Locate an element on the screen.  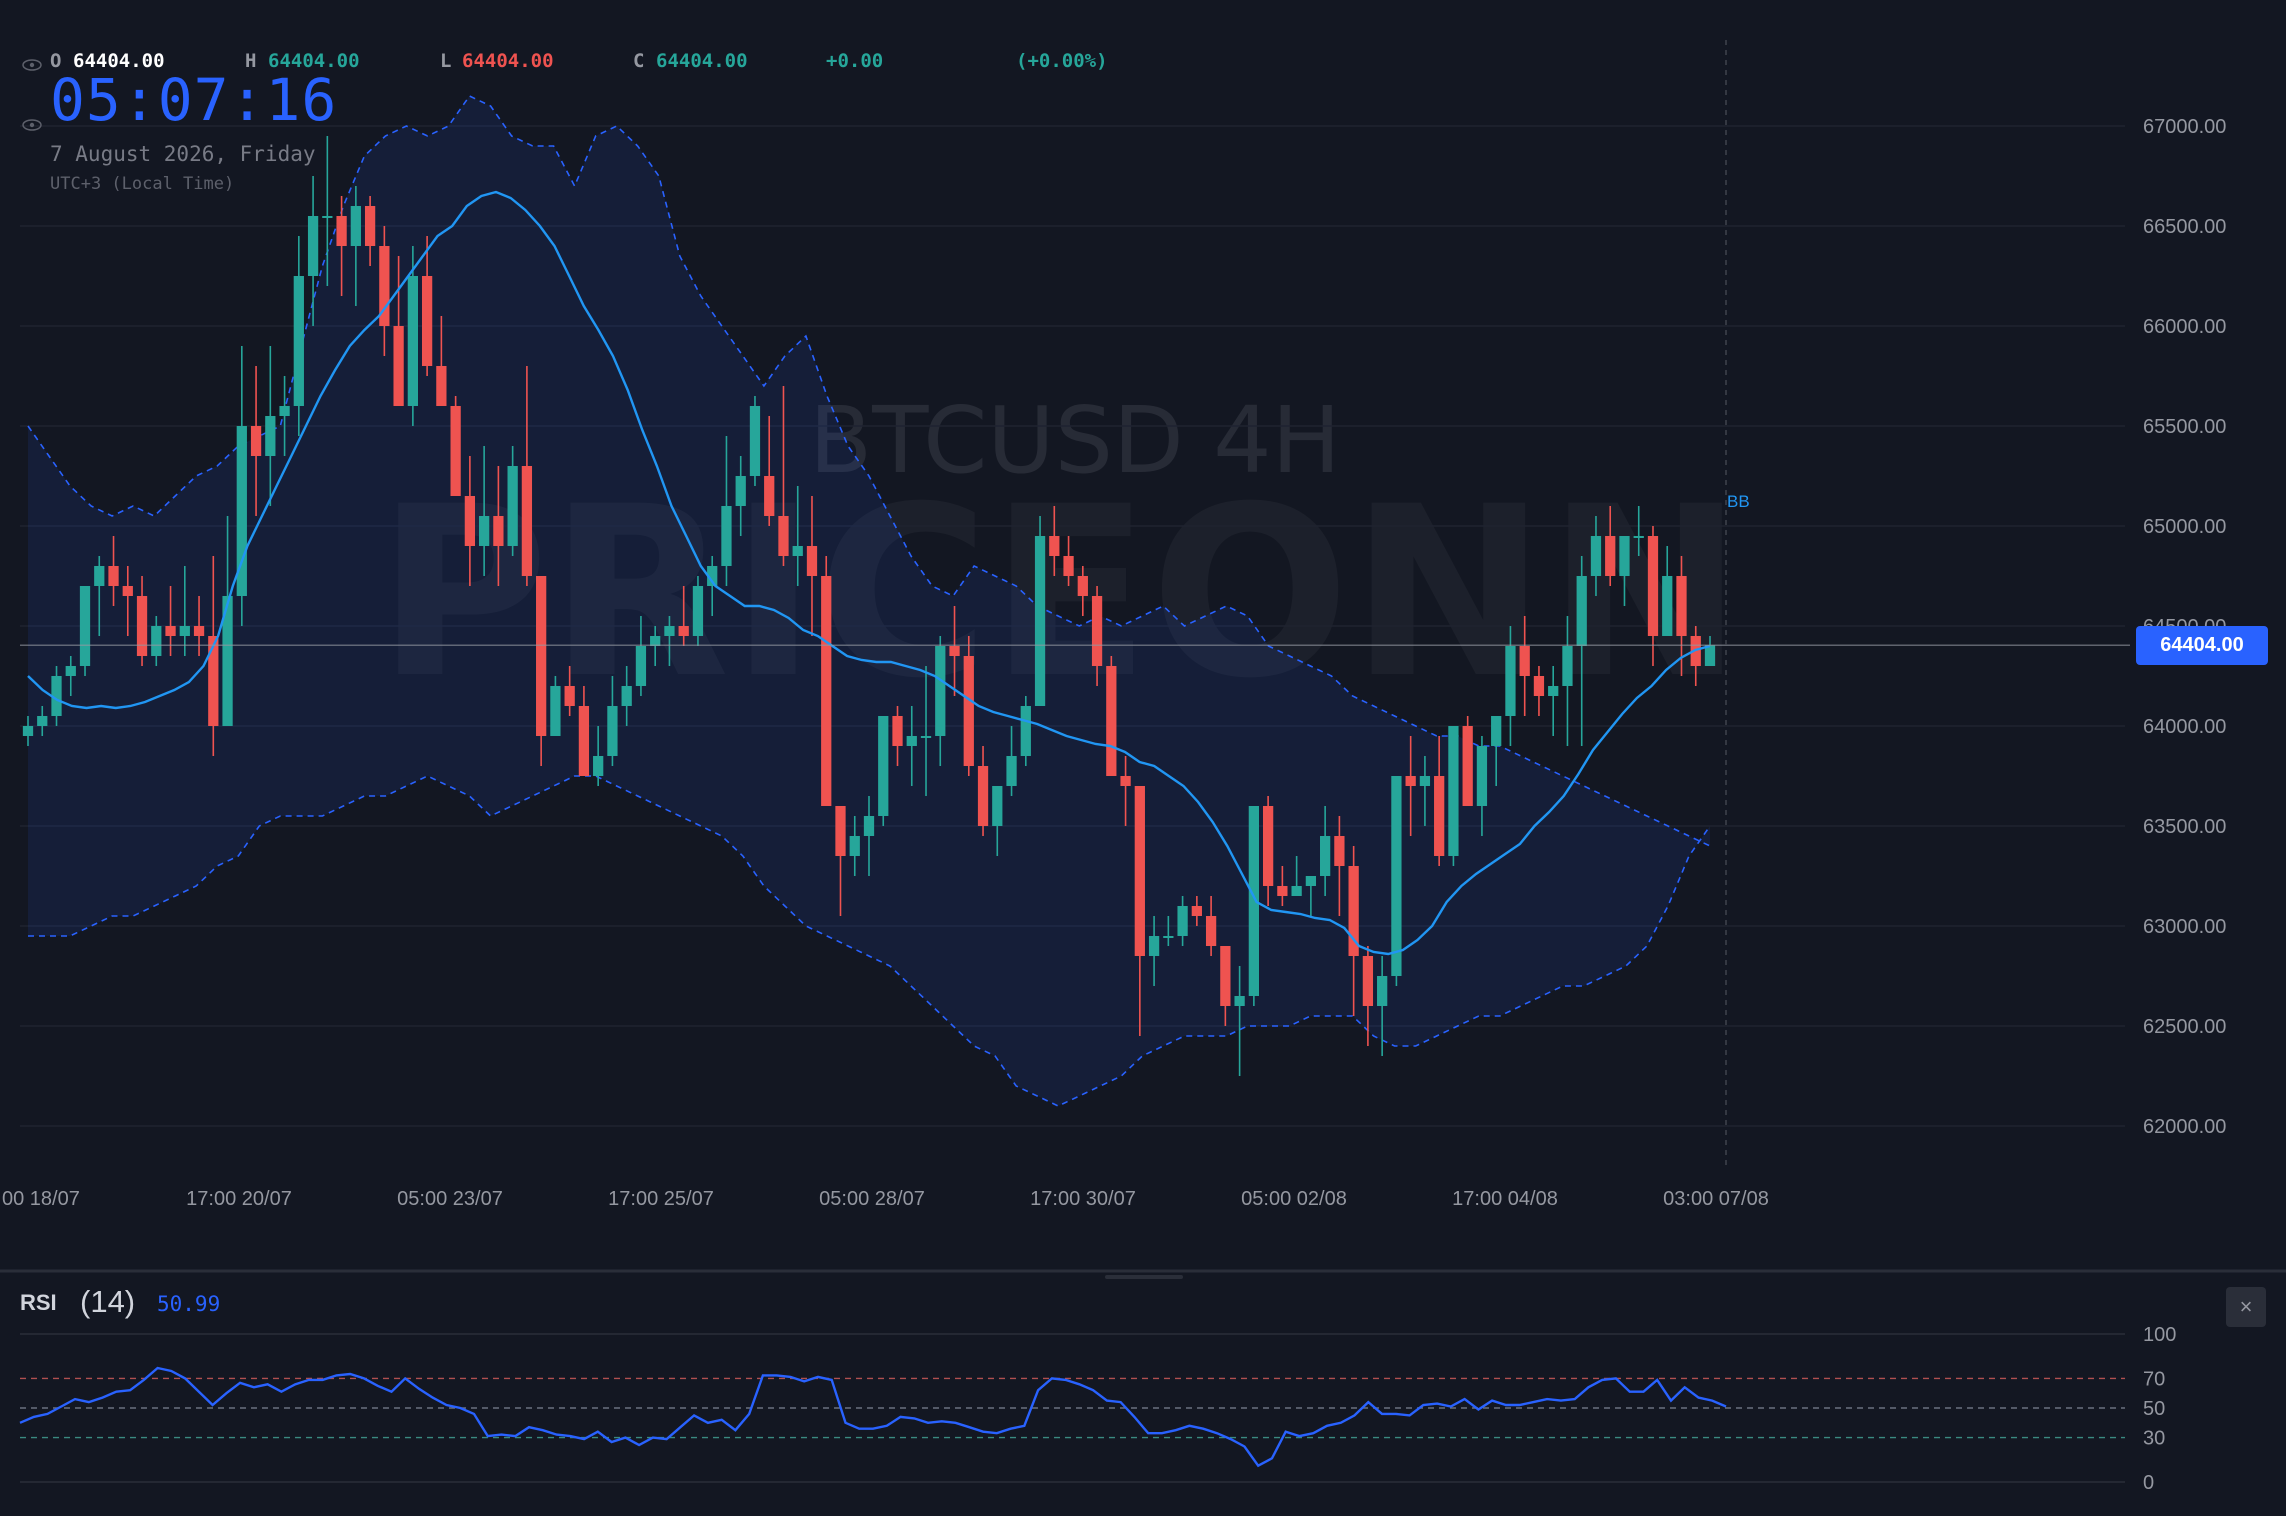
high-value: 64404.00 is located at coordinates (314, 61).